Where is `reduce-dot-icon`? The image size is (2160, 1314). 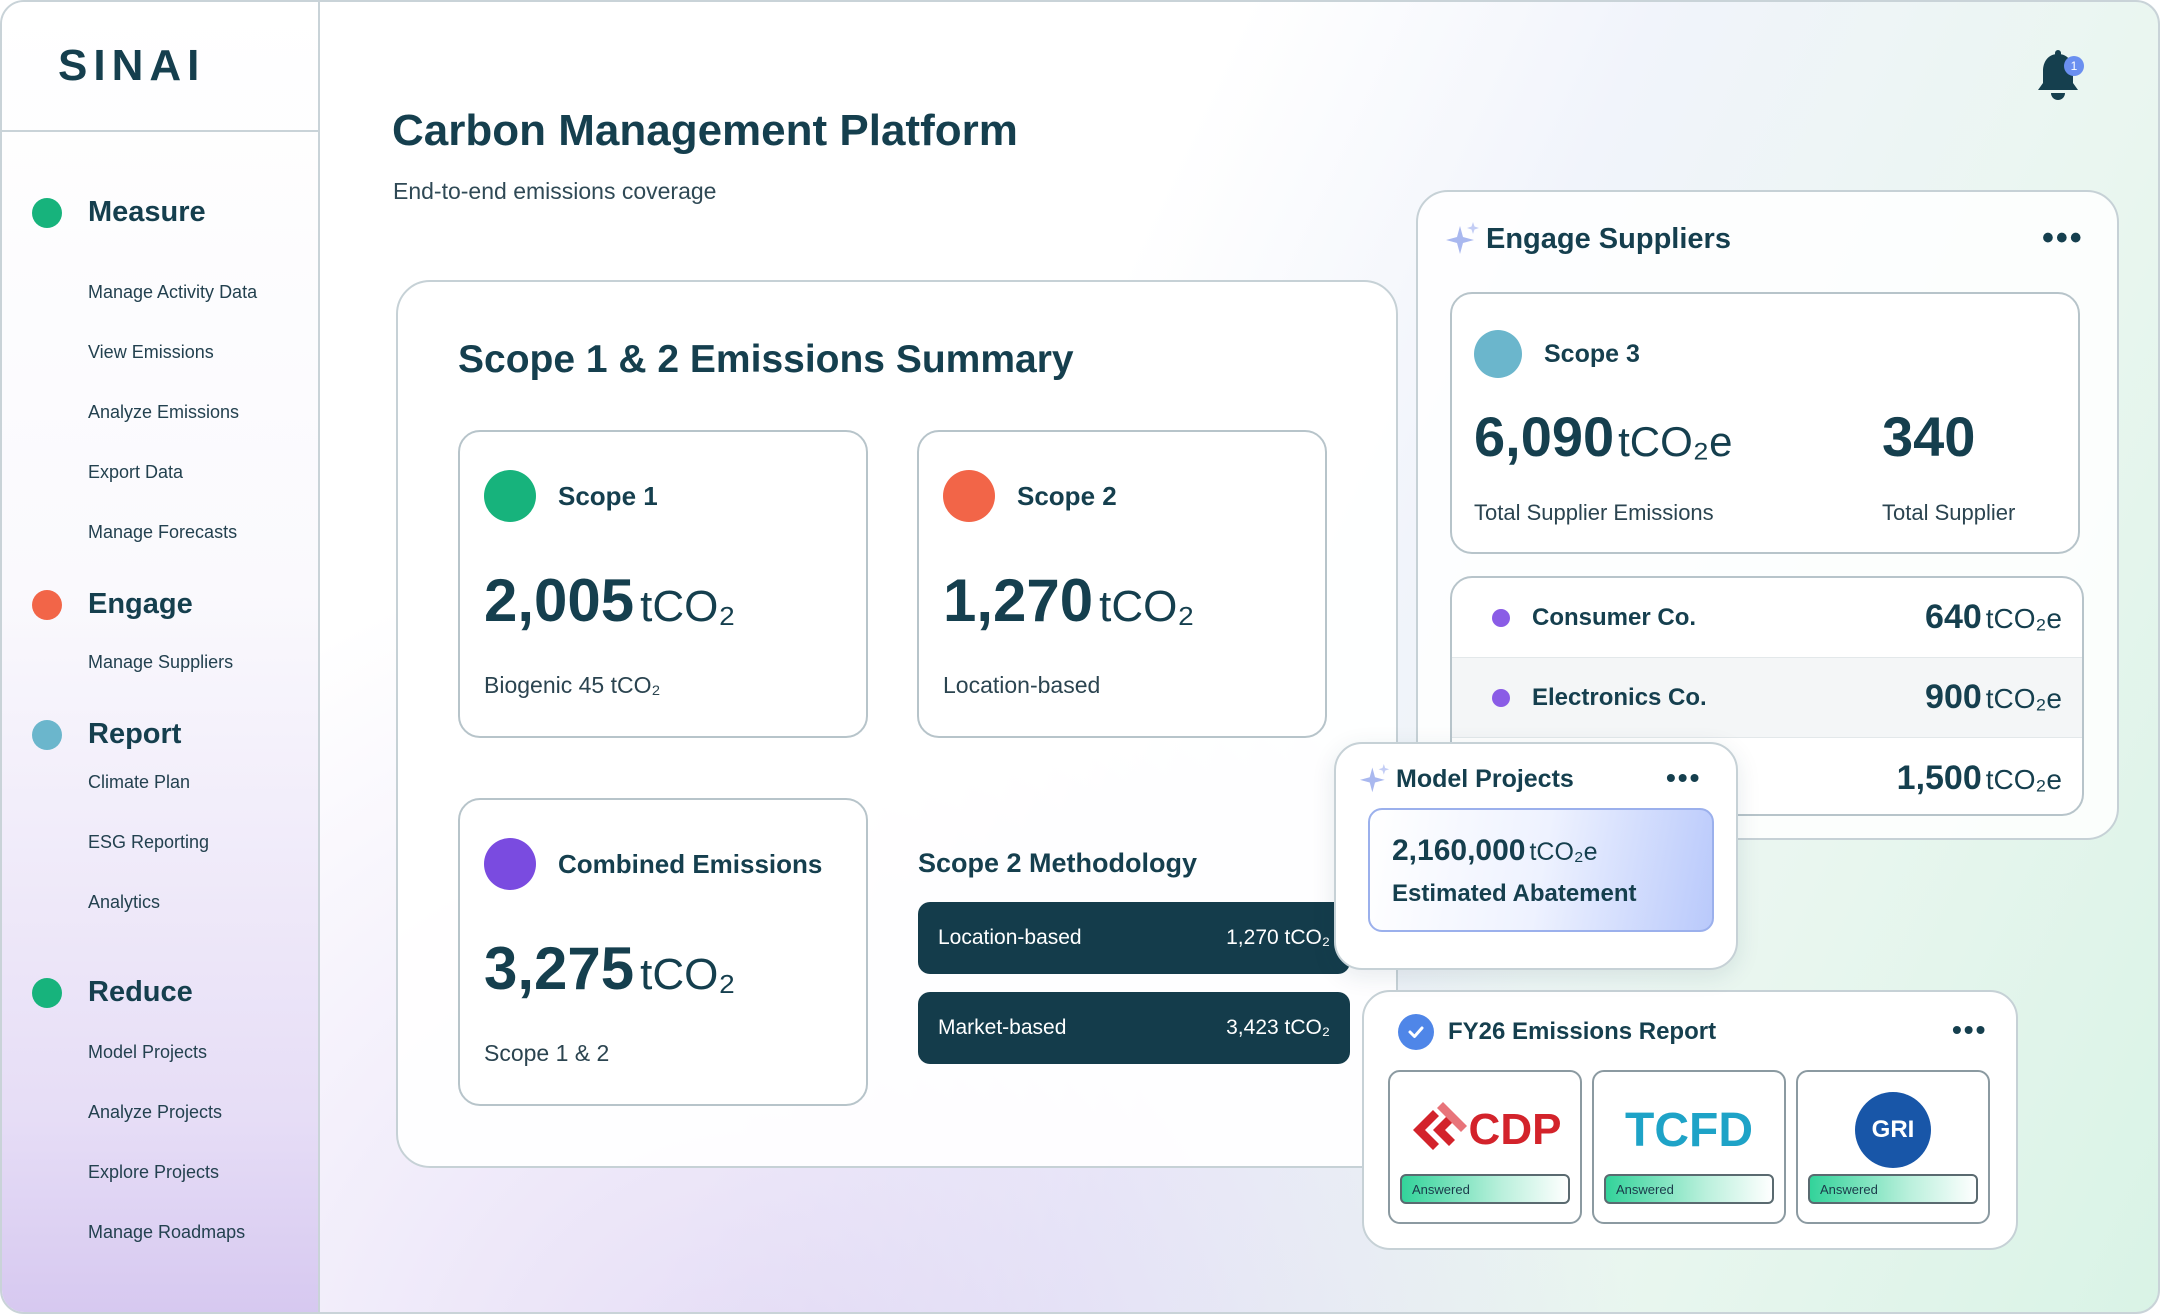
reduce-dot-icon is located at coordinates (47, 992).